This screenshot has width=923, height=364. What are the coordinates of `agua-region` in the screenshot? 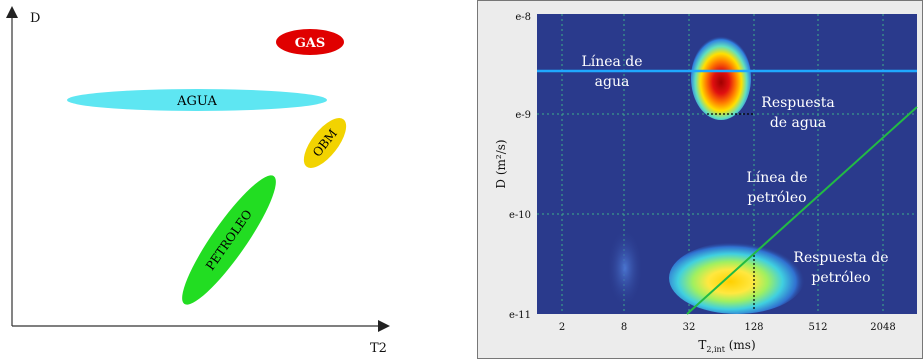 It's located at (197, 100).